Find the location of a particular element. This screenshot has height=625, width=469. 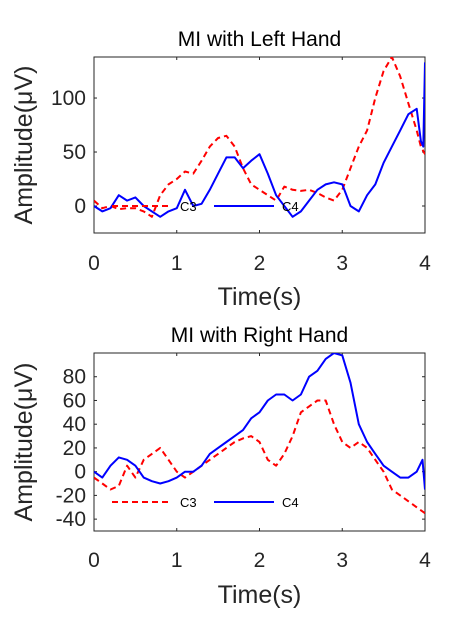

y-tick-label: -20 is located at coordinates (71, 495).